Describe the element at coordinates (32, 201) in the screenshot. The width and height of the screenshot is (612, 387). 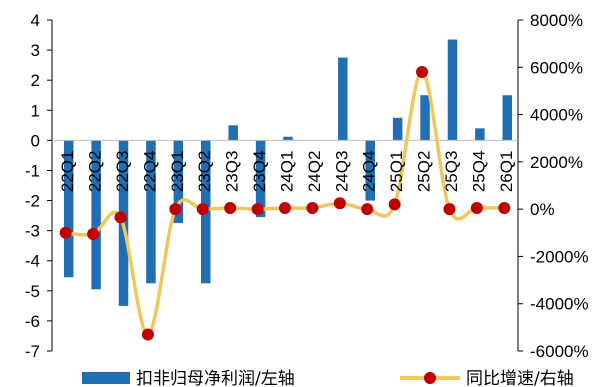
I see `left-tick-label: -2` at that location.